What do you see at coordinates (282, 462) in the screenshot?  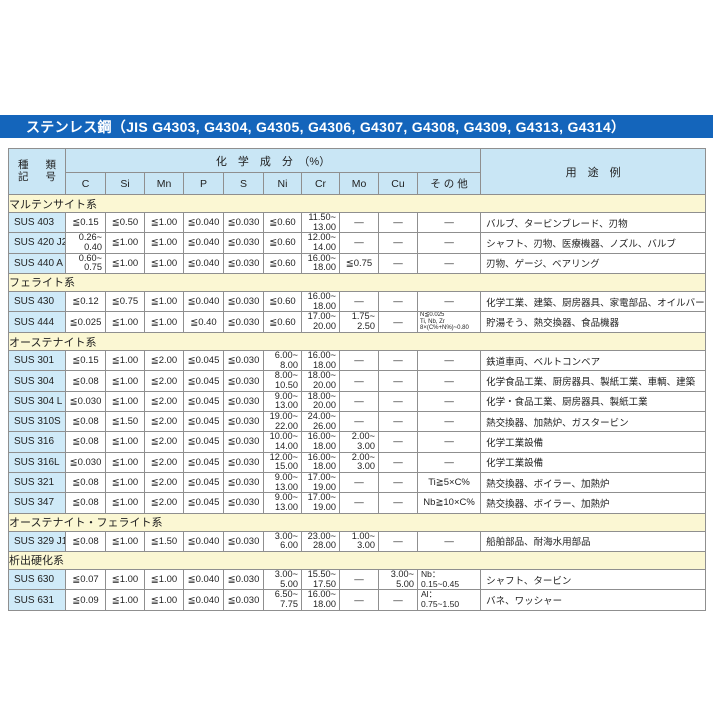 I see `cell-ni: 12.00~ 15.00` at bounding box center [282, 462].